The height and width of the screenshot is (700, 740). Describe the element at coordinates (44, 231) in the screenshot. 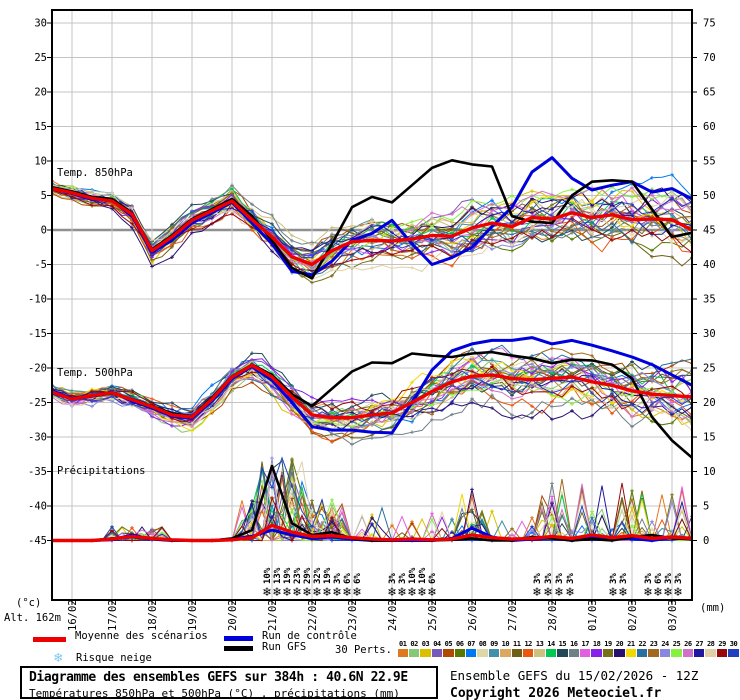

I see `y-left-tick-label: 0` at that location.